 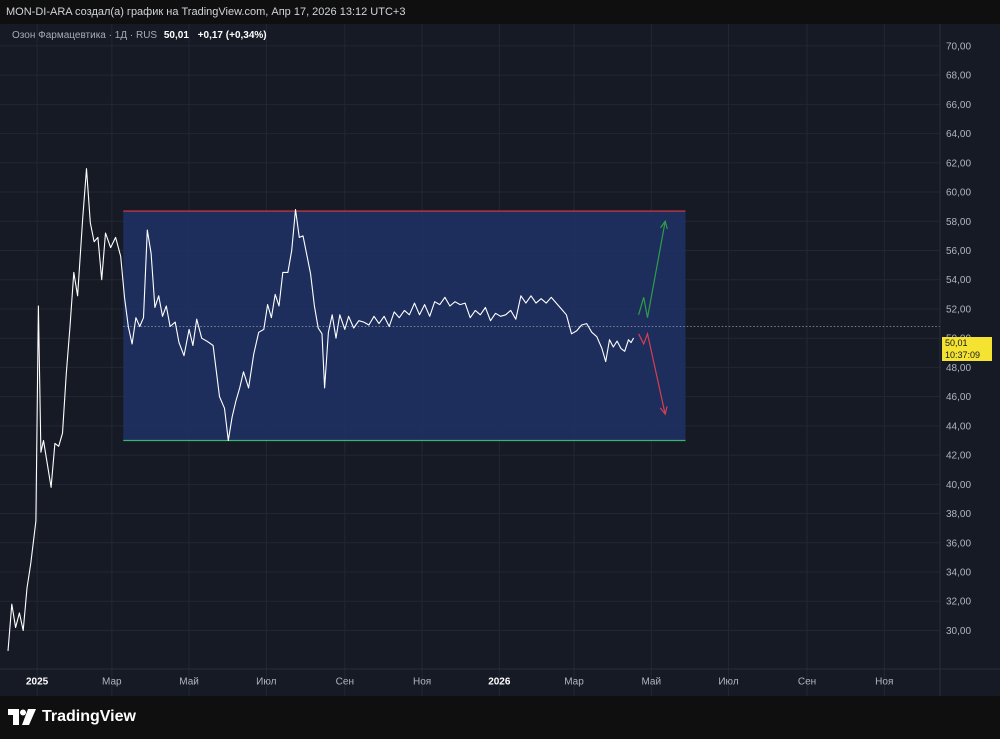 What do you see at coordinates (958, 309) in the screenshot?
I see `y-tick-label: 52,00` at bounding box center [958, 309].